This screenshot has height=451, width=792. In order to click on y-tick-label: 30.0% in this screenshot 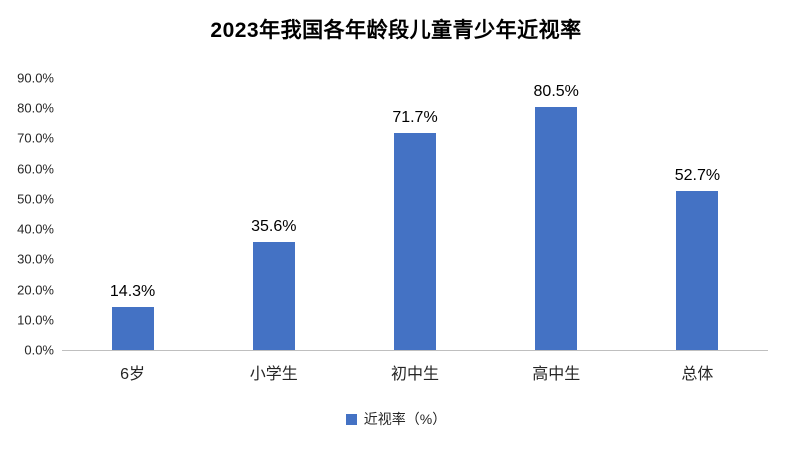, I will do `click(35, 259)`.